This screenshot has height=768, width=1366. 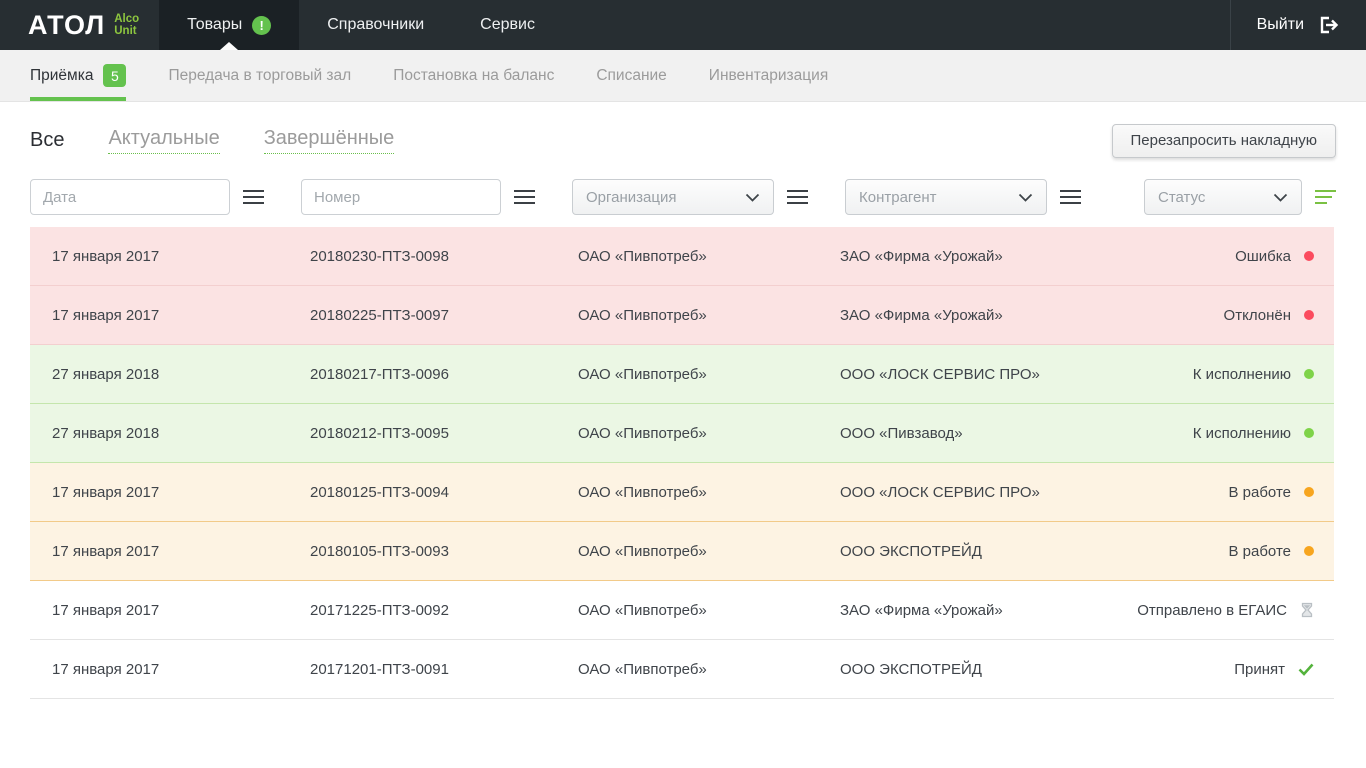 What do you see at coordinates (115, 75) in the screenshot?
I see `count-badge: 5` at bounding box center [115, 75].